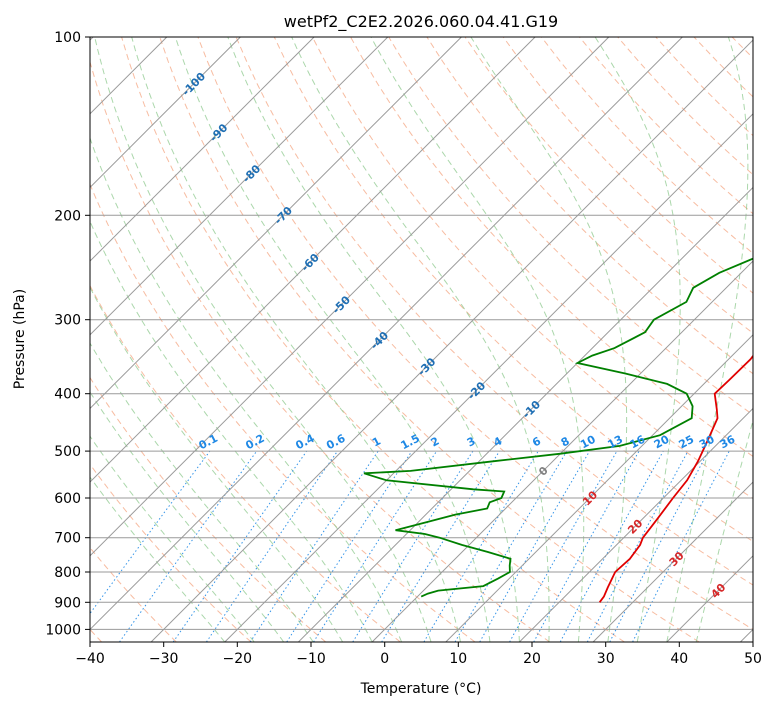 The width and height of the screenshot is (775, 708). Describe the element at coordinates (67, 321) in the screenshot. I see `y-tick-label: 300` at that location.